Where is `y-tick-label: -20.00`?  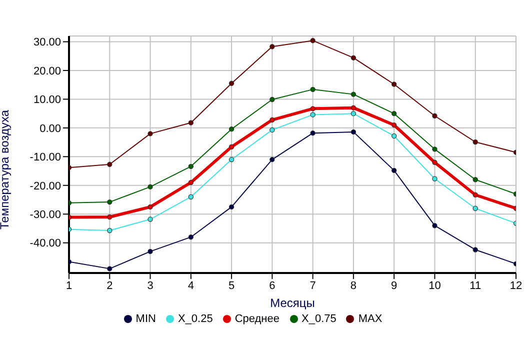
y-tick-label: -20.00 is located at coordinates (45, 186).